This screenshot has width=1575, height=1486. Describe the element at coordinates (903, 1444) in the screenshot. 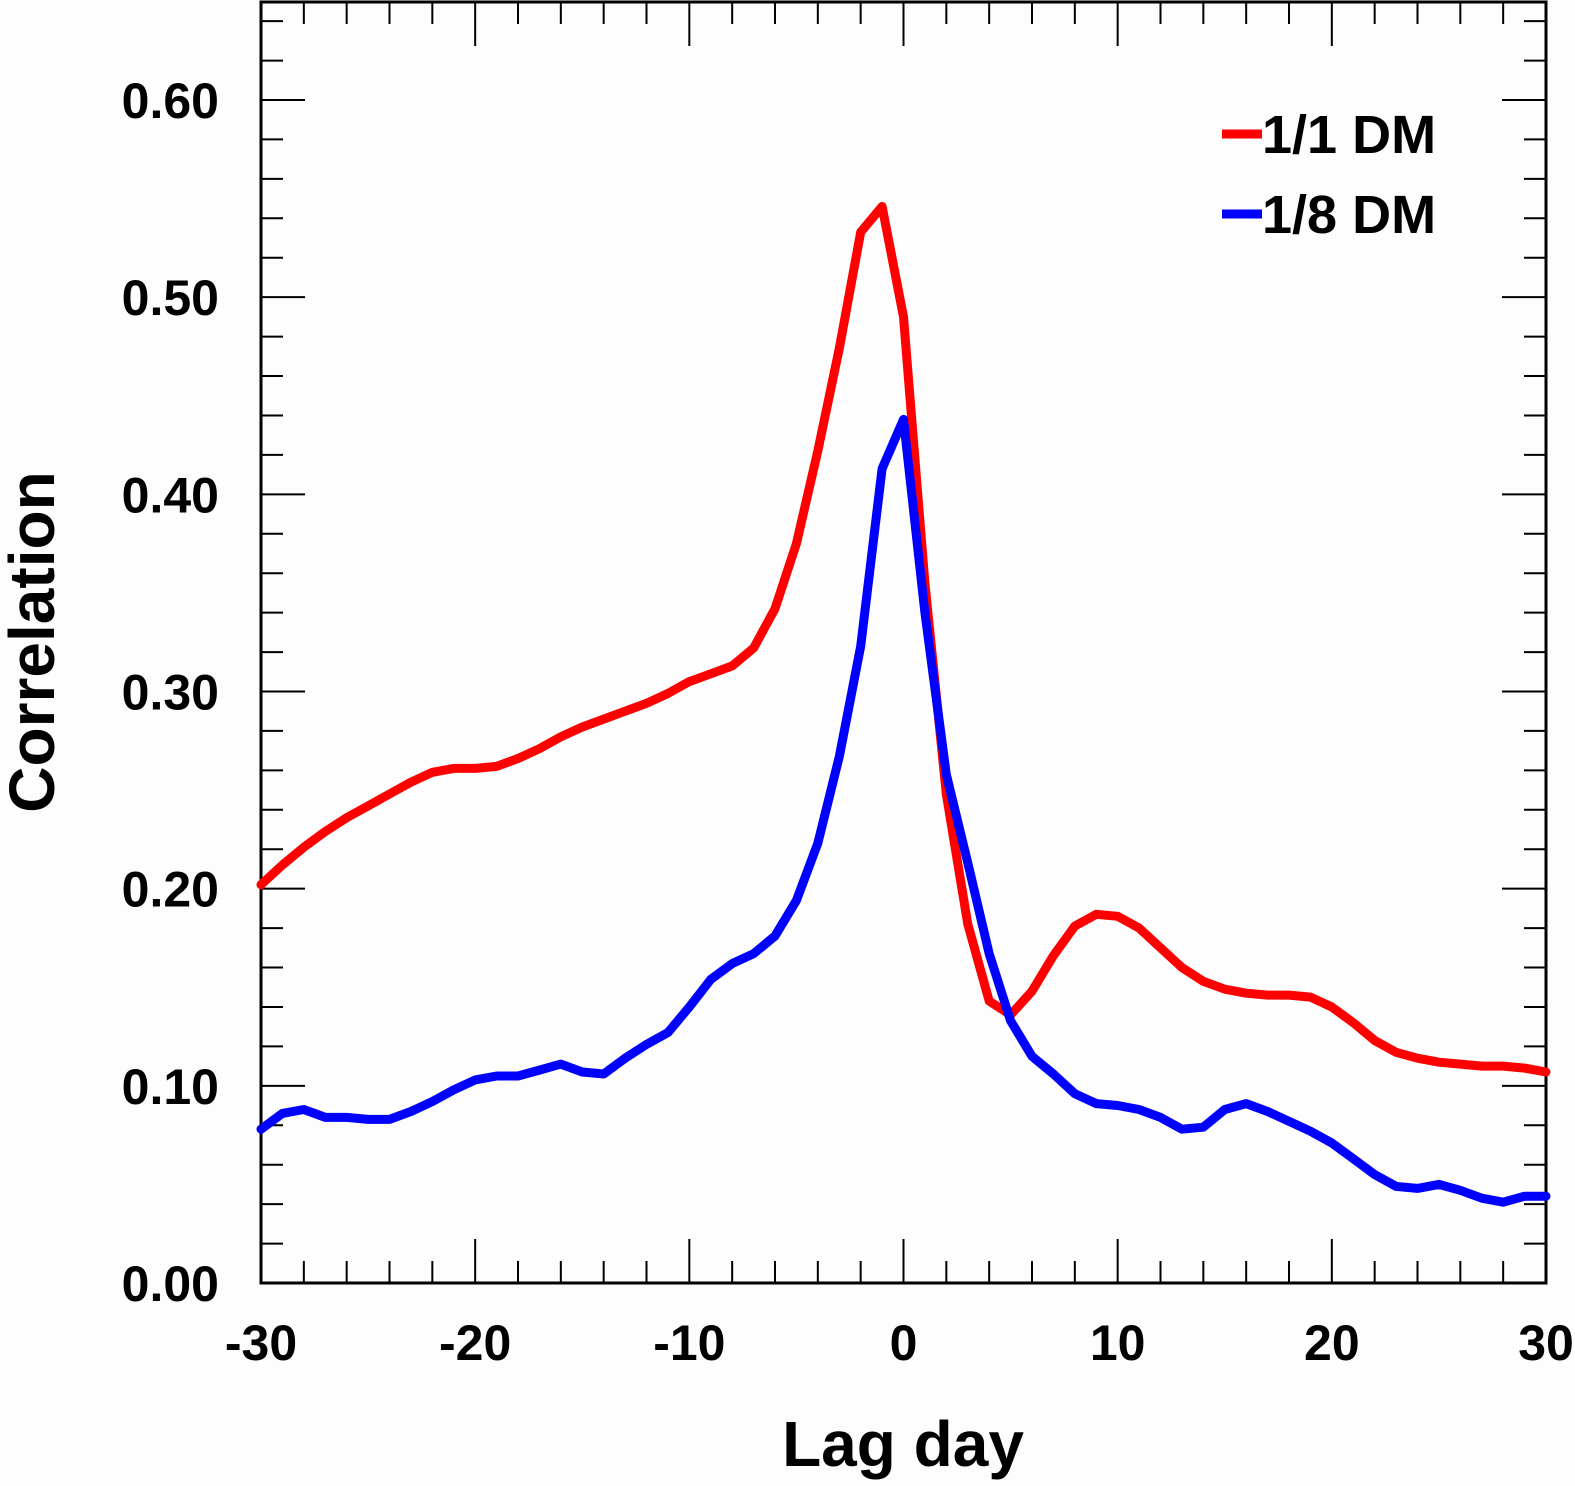

I see `x-axis-title: Lag day` at that location.